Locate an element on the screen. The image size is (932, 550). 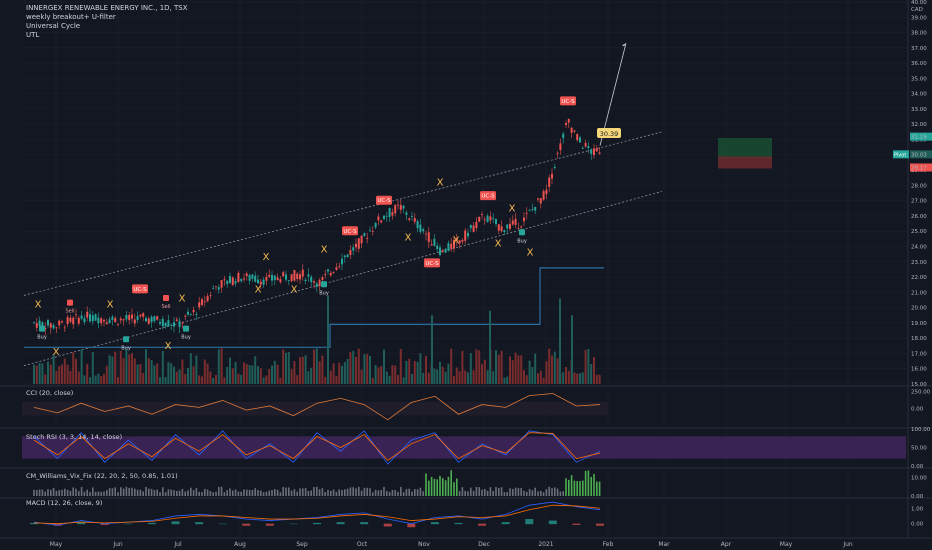
price-tick-label: 28.00 is located at coordinates (919, 186).